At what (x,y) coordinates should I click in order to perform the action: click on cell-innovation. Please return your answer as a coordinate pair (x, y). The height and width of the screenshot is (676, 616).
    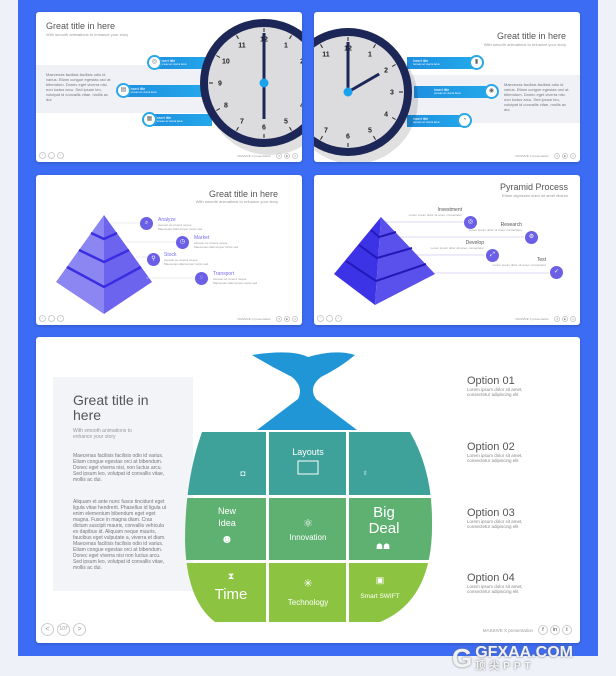
    Looking at the image, I should click on (307, 529).